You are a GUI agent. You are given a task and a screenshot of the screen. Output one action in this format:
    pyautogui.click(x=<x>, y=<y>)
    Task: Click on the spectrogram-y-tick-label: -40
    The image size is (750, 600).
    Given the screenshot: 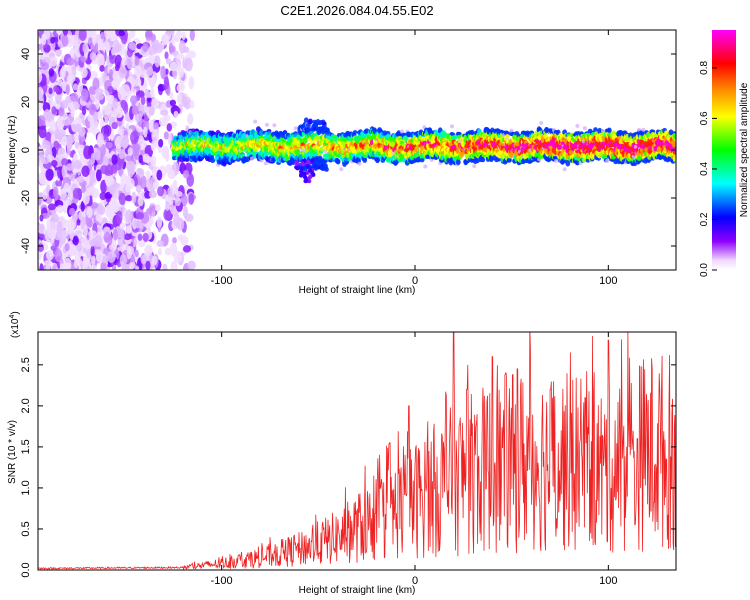 What is the action you would take?
    pyautogui.click(x=26, y=246)
    